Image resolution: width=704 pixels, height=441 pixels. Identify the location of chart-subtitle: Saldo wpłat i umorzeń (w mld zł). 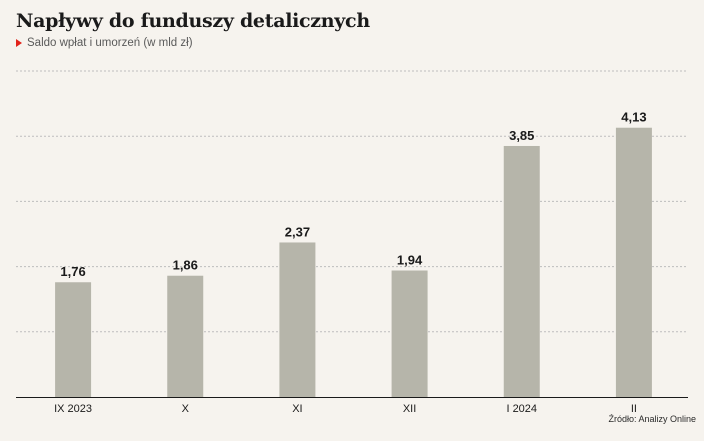
(104, 43).